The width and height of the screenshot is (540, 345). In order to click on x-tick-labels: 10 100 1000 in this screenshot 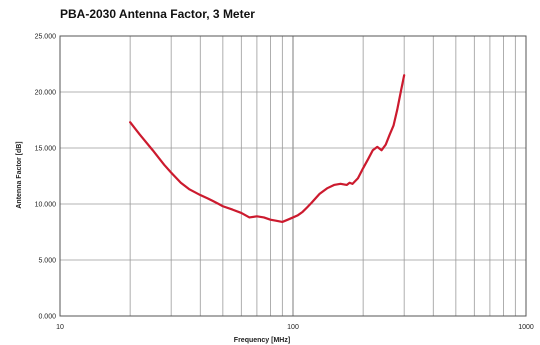, I will do `click(295, 327)`.